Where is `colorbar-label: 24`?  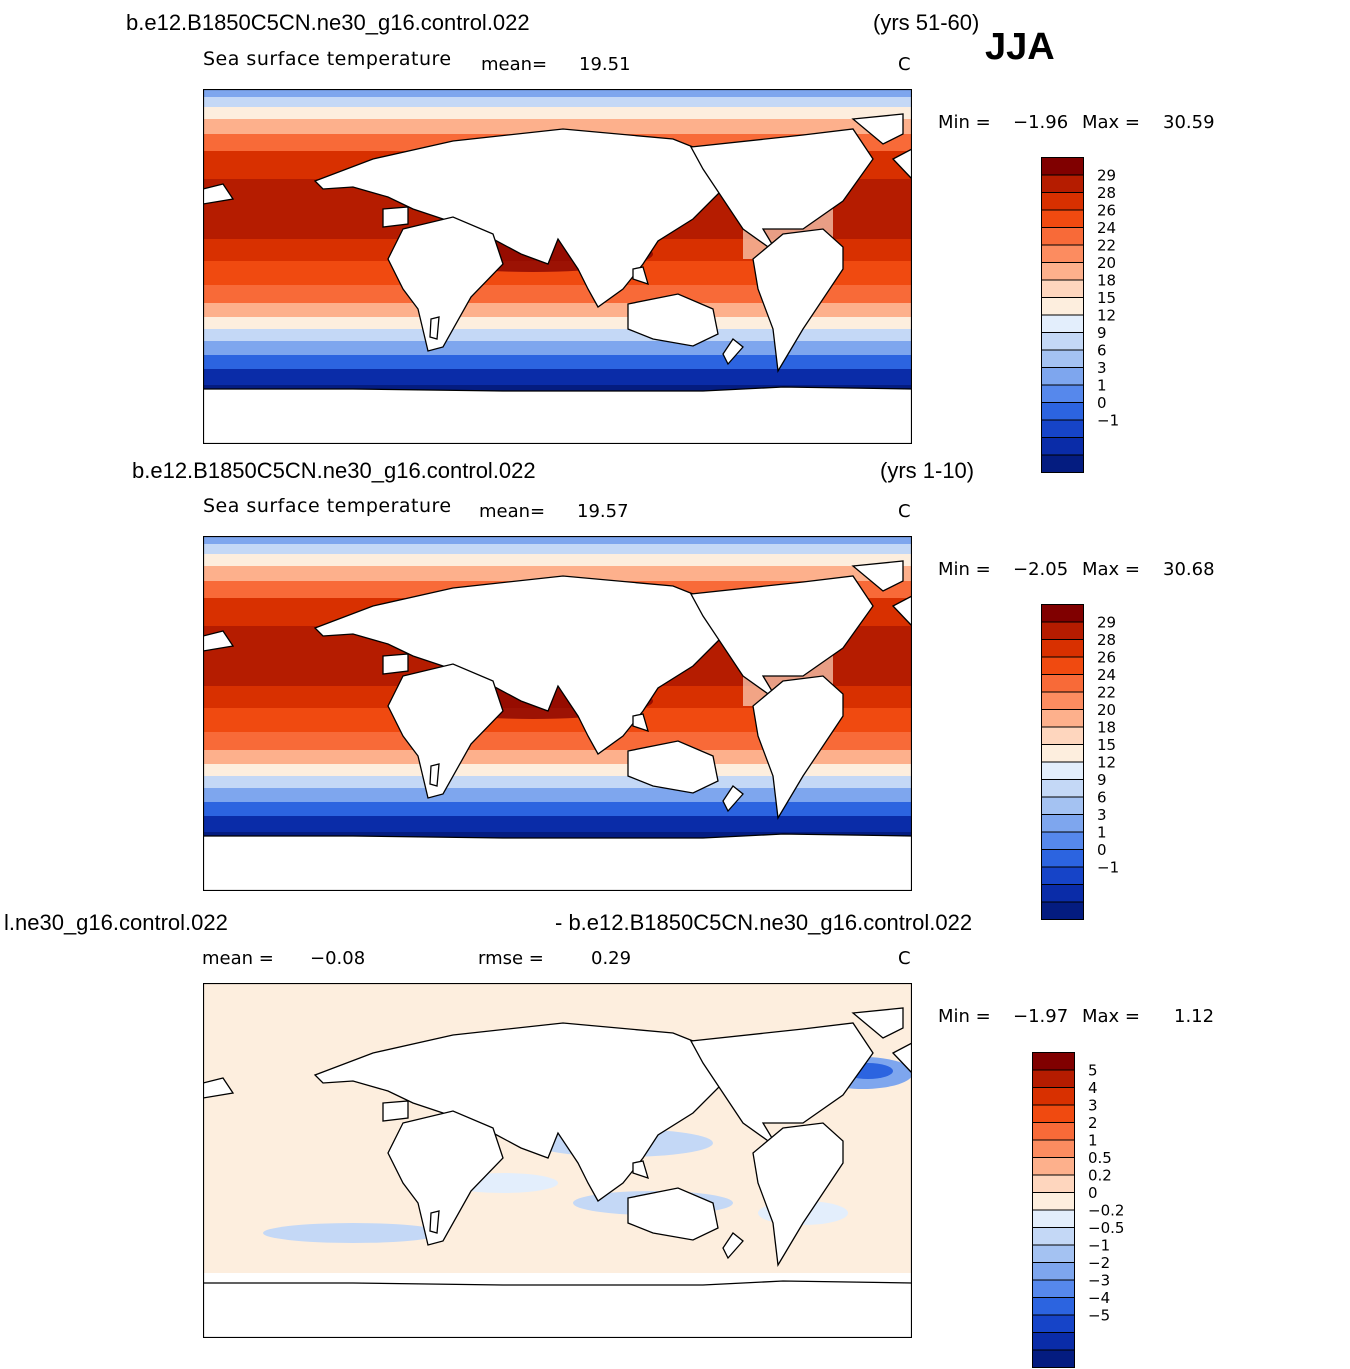
colorbar-label: 24 is located at coordinates (1106, 675).